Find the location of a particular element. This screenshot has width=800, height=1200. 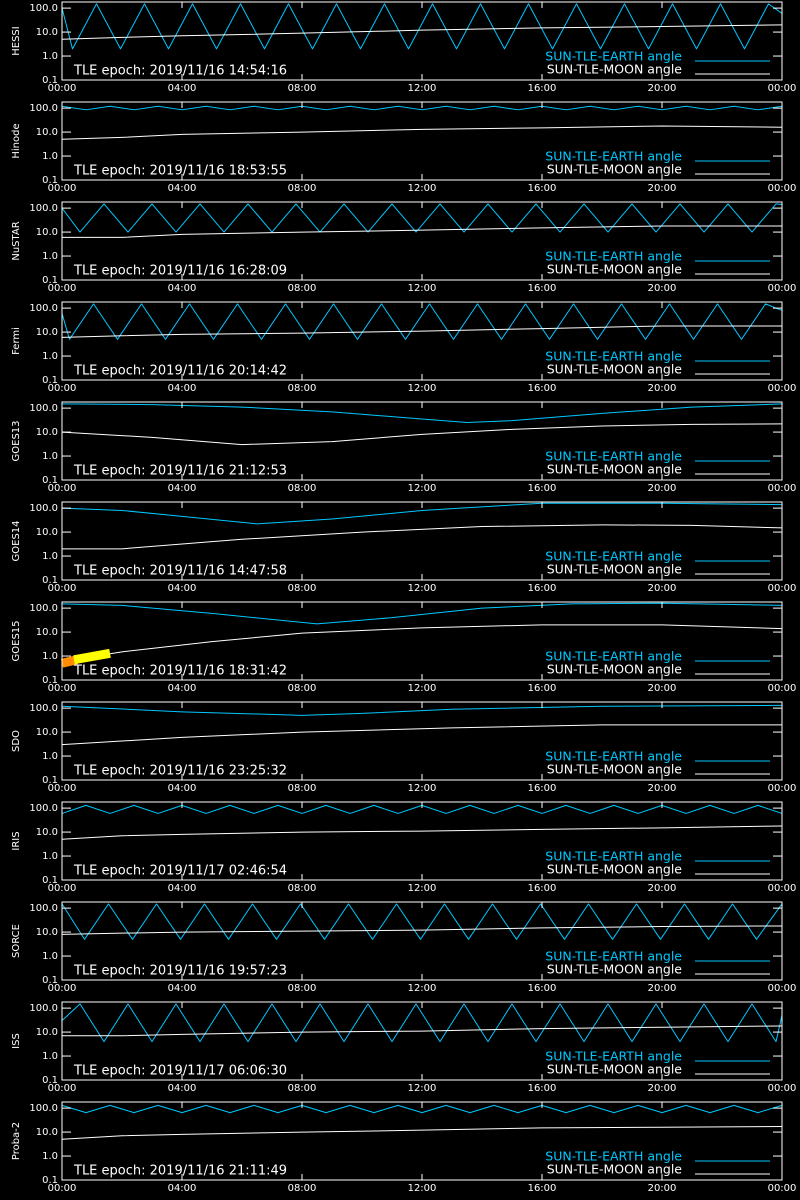

y-axis-label: GOES14 is located at coordinates (16, 540).